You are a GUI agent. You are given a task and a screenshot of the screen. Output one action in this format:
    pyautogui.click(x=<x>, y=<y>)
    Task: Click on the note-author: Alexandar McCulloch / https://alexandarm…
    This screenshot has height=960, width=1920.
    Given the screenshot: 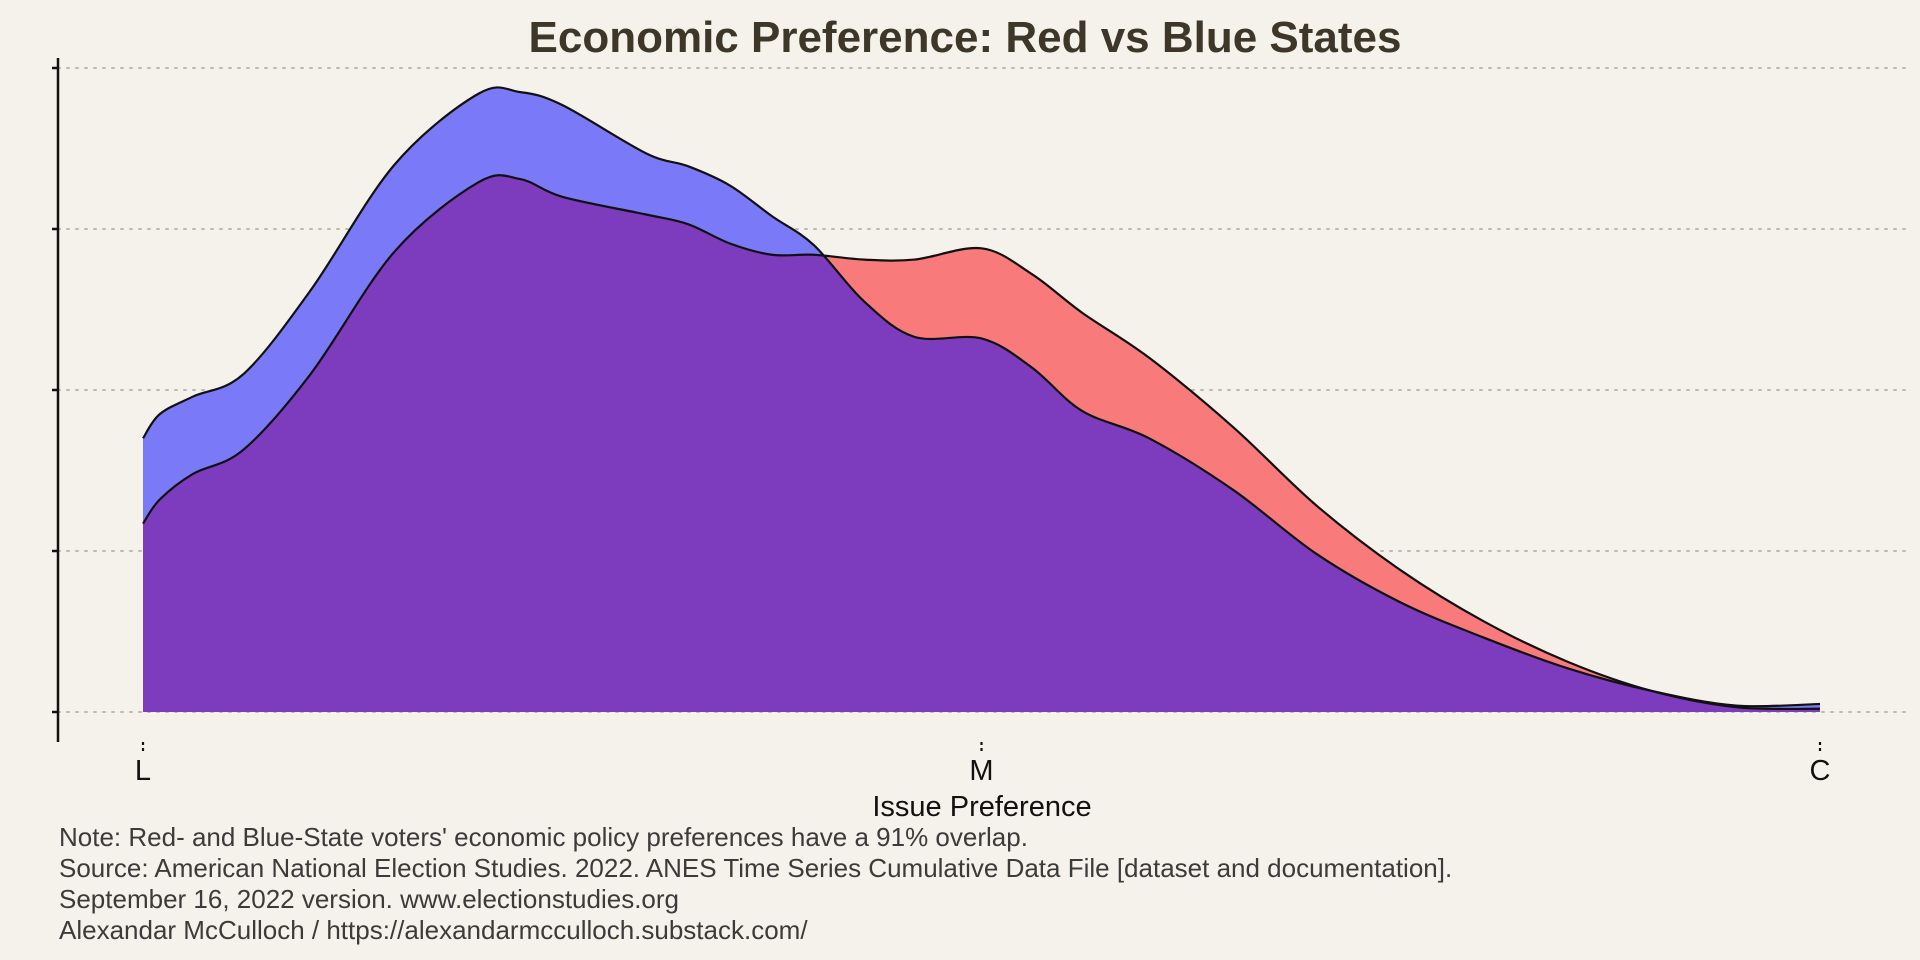 What is the action you would take?
    pyautogui.click(x=433, y=930)
    